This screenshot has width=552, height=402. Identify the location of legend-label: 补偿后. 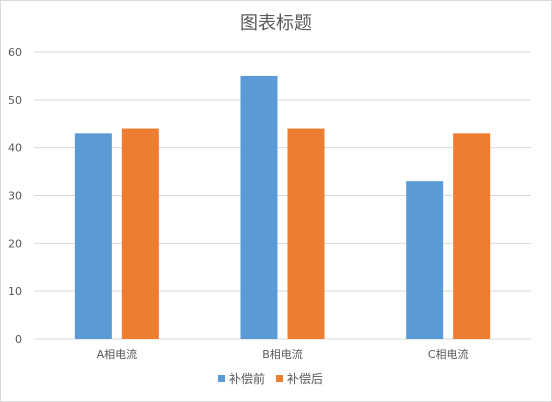
(305, 378).